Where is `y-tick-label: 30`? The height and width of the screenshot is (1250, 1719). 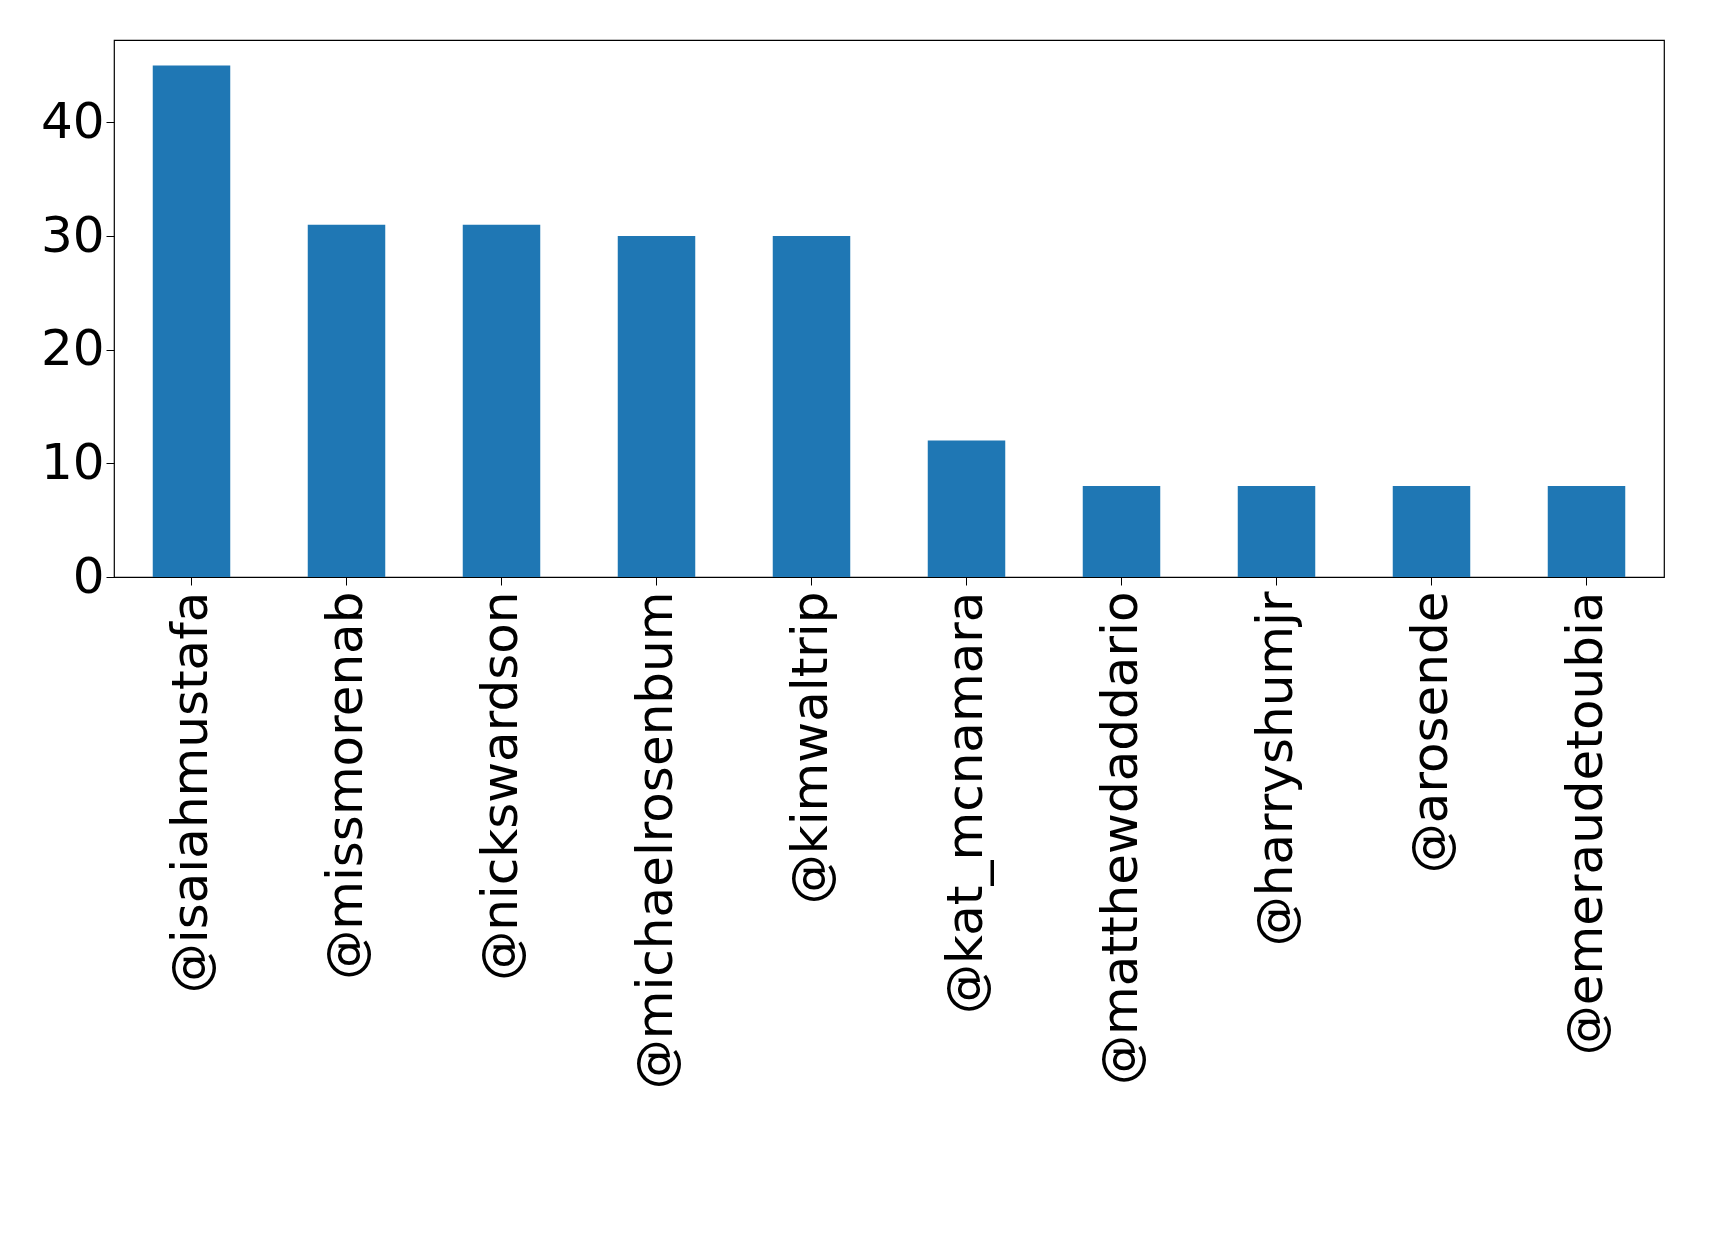 y-tick-label: 30 is located at coordinates (72, 234).